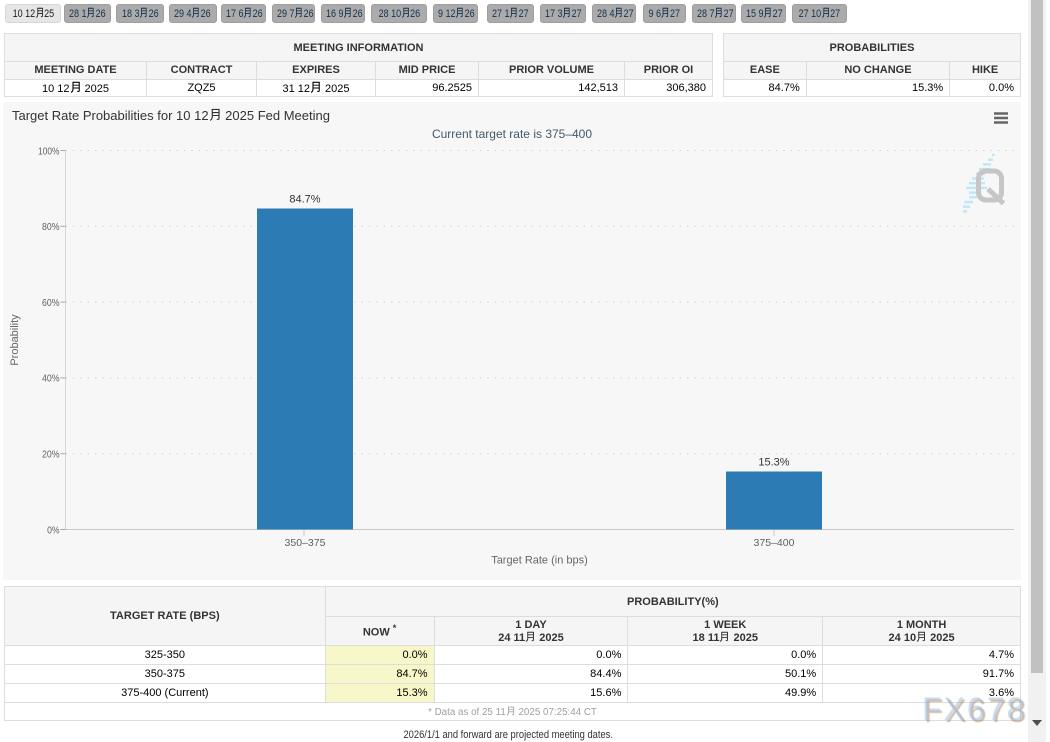  Describe the element at coordinates (51, 227) in the screenshot. I see `svg-text: 80%` at that location.